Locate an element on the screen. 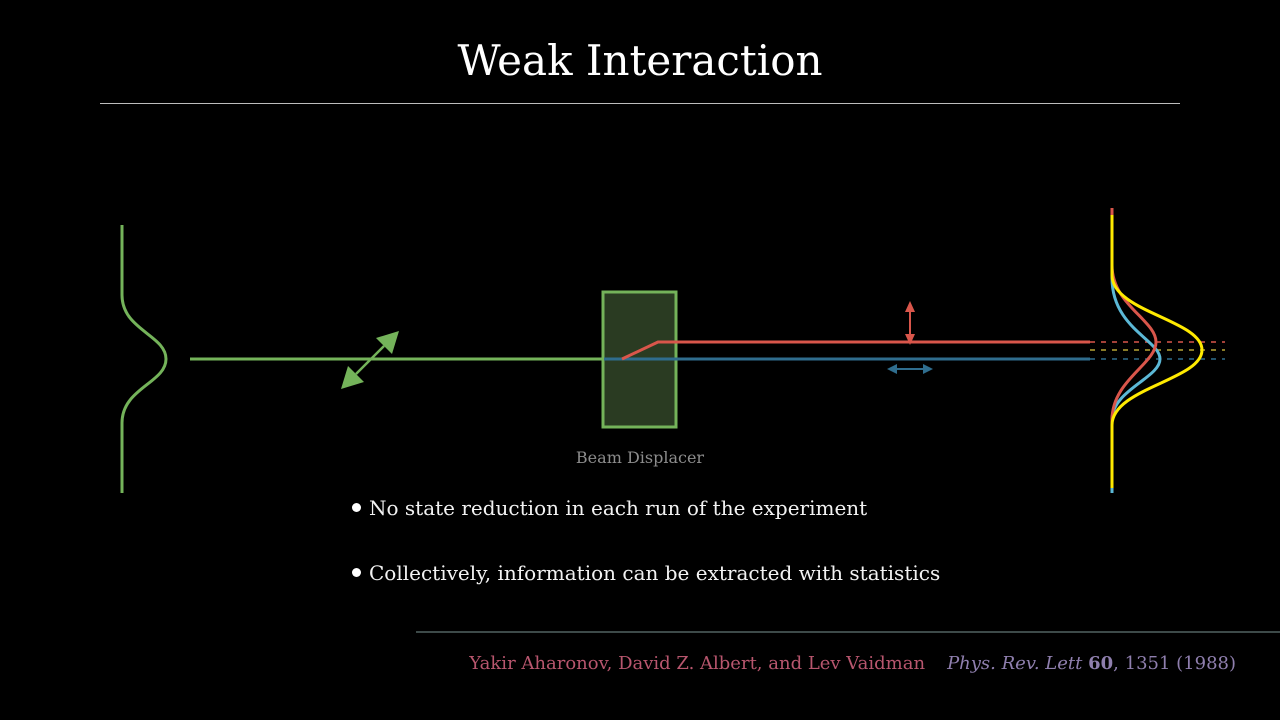 The width and height of the screenshot is (1280, 720). citation-pages-year: , 1351 (1988) is located at coordinates (1174, 663).